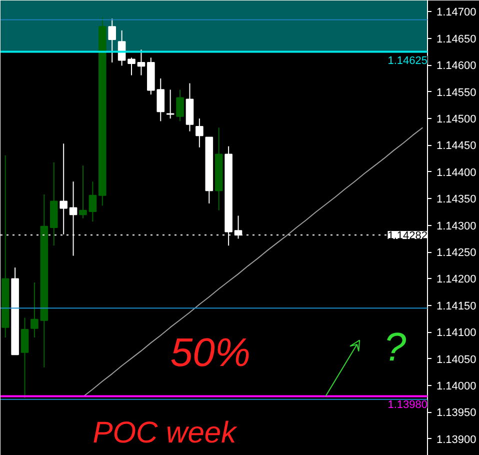 This screenshot has width=479, height=455. Describe the element at coordinates (456, 66) in the screenshot. I see `y-tick-label: 1.14600` at that location.